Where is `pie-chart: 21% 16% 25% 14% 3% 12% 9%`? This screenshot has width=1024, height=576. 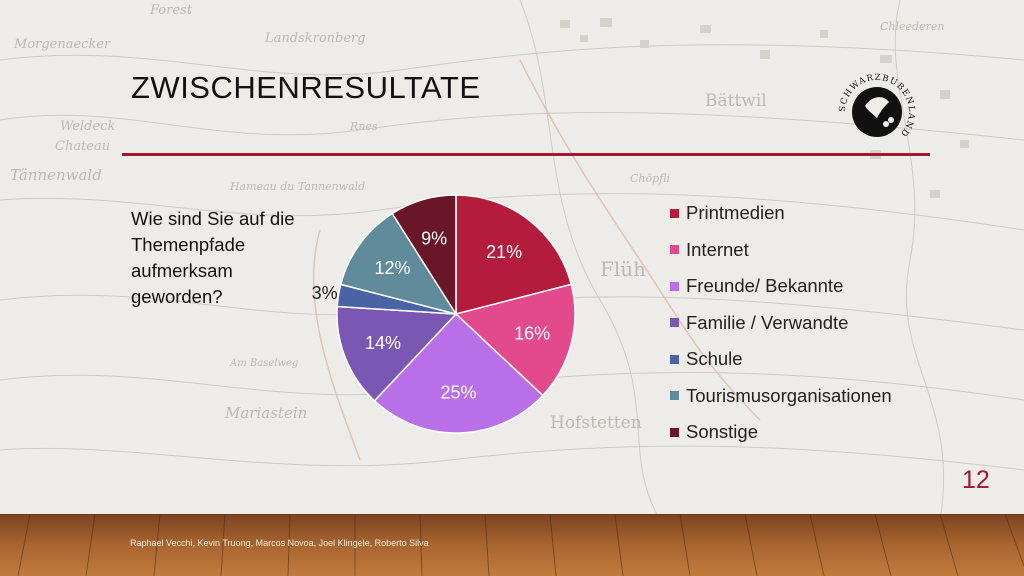
pie-chart: 21% 16% 25% 14% 3% 12% 9% is located at coordinates (444, 314).